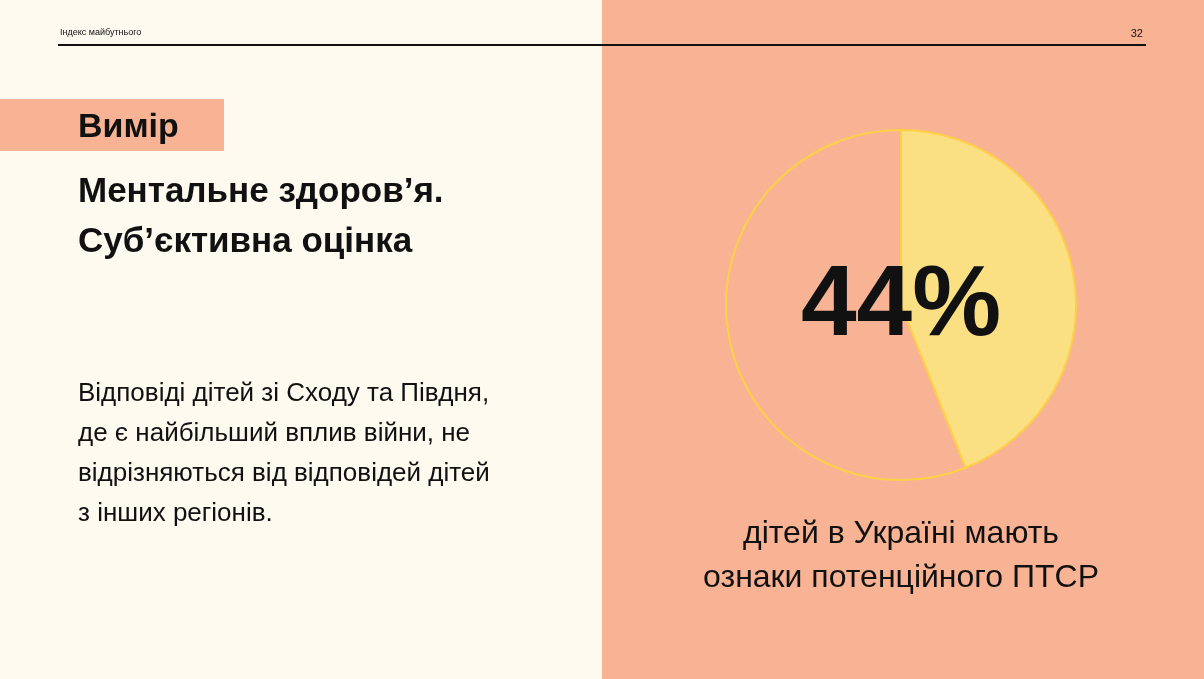 The height and width of the screenshot is (679, 1204). Describe the element at coordinates (101, 32) in the screenshot. I see `text: Індекс майбутнього` at that location.